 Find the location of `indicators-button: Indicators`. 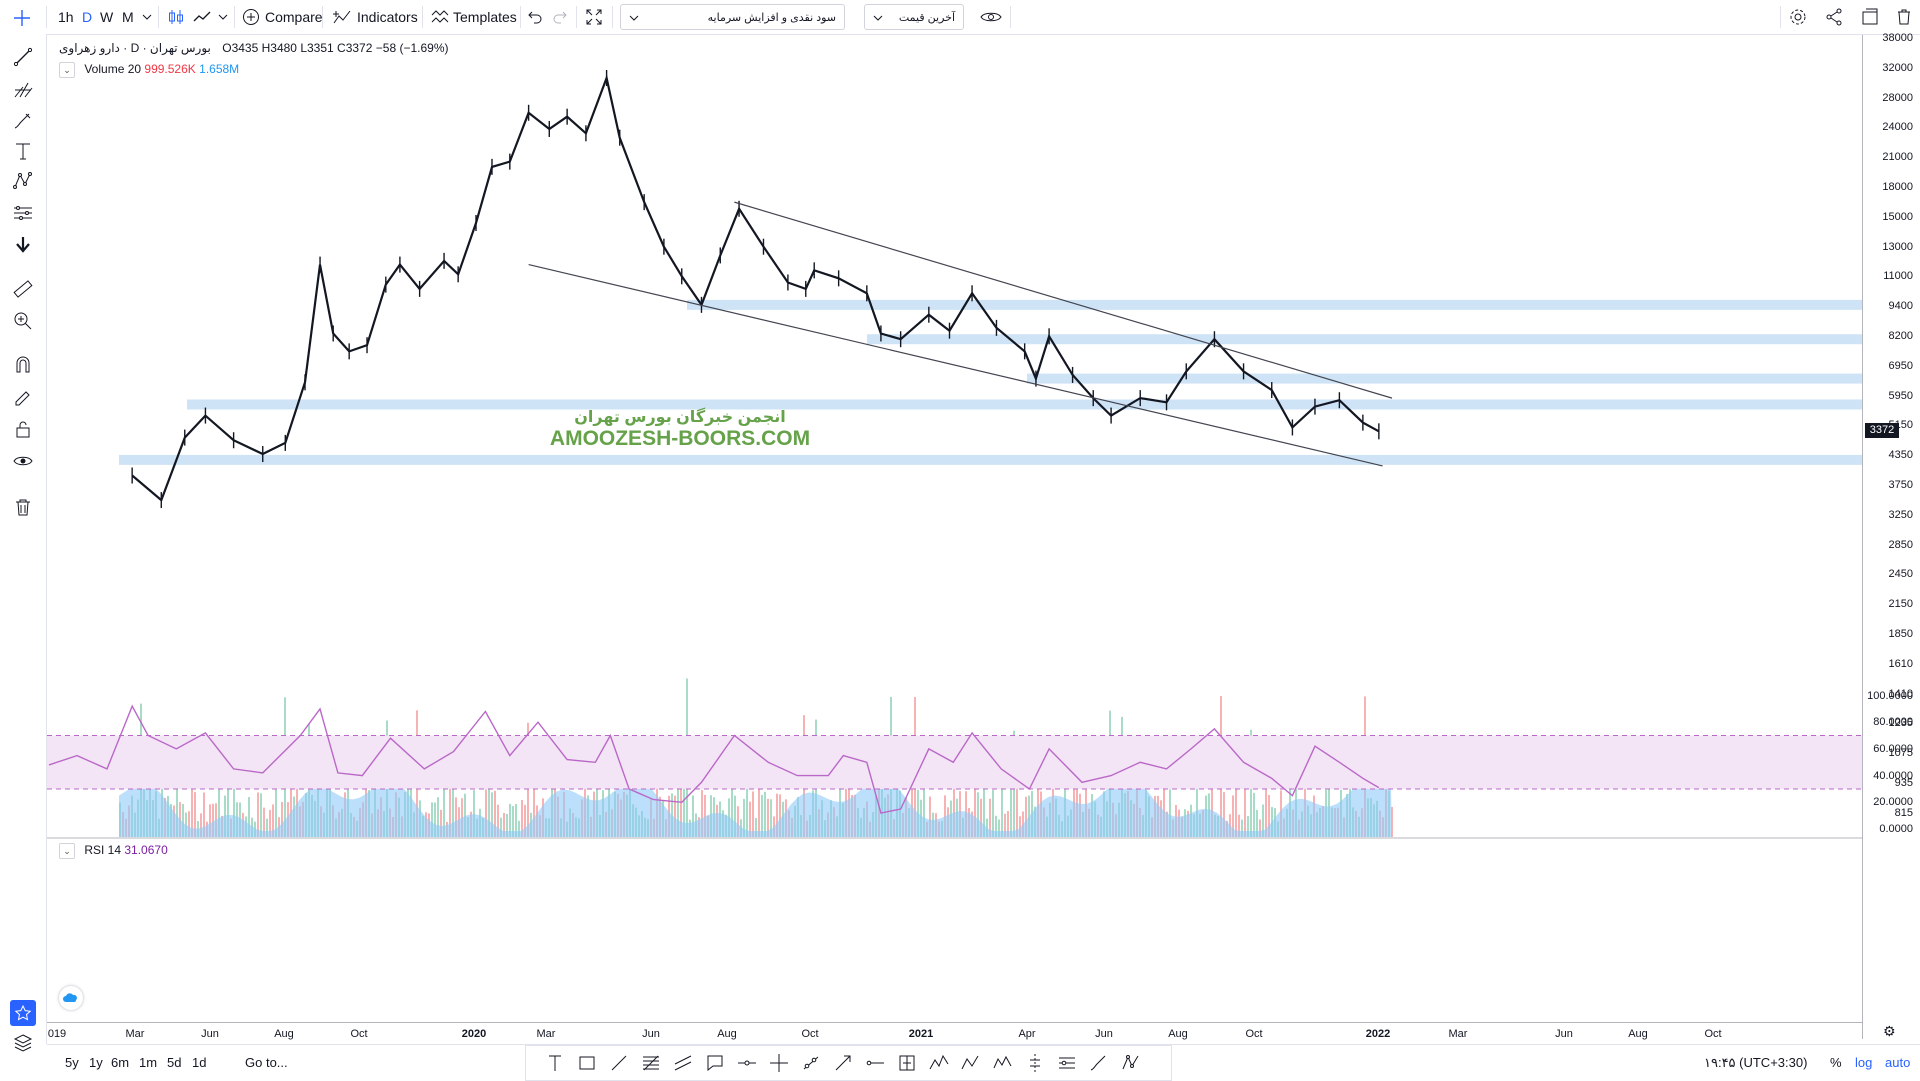

indicators-button: Indicators is located at coordinates (387, 17).